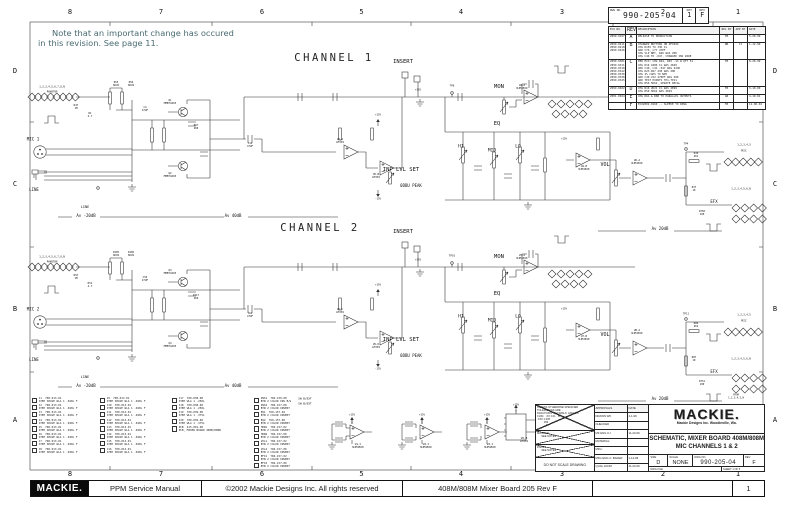  What do you see at coordinates (58, 443) in the screenshot?
I see `part-text: J7 700-013-01 STEP SHAVE WLA 1 .040L F` at bounding box center [58, 443].